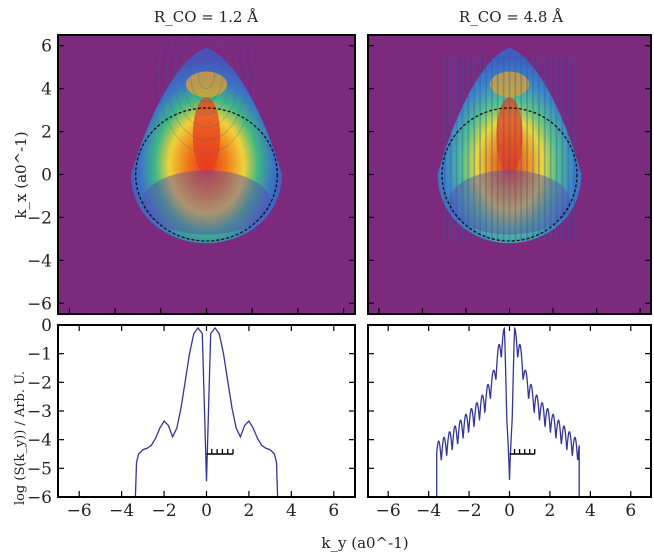 The width and height of the screenshot is (654, 554). I want to click on y-tick-label: 6, so click(46, 47).